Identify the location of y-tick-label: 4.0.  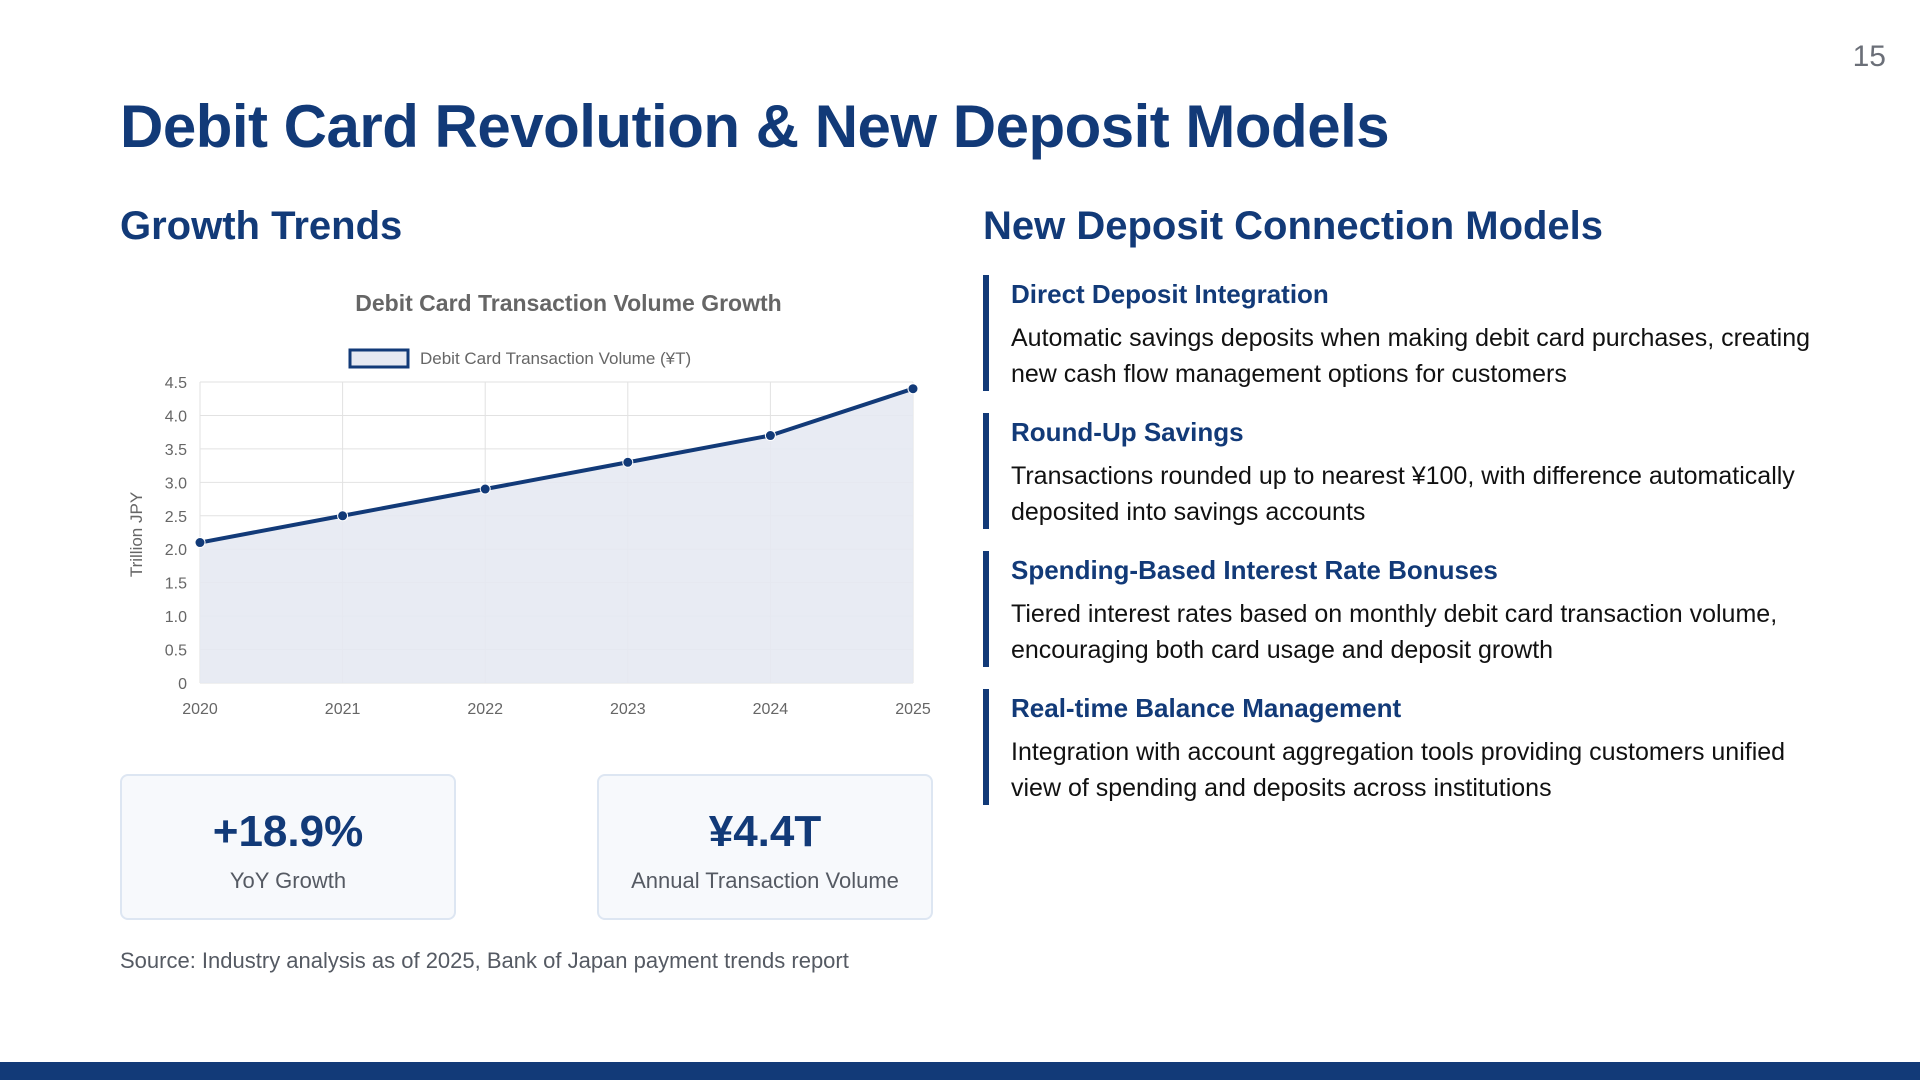
(176, 416).